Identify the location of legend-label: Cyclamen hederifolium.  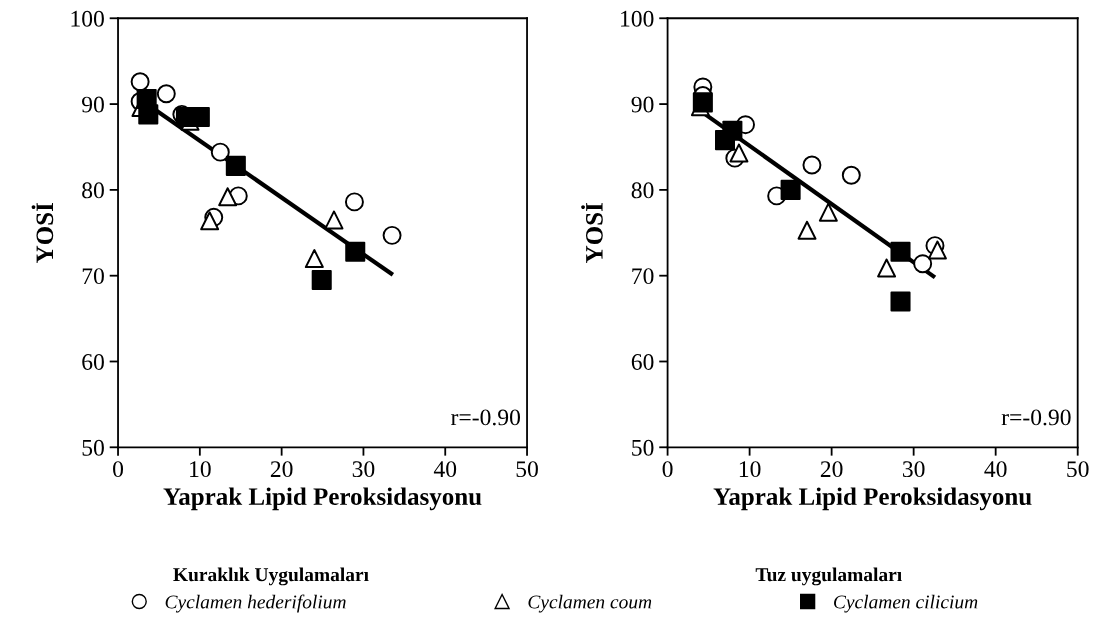
(255, 603).